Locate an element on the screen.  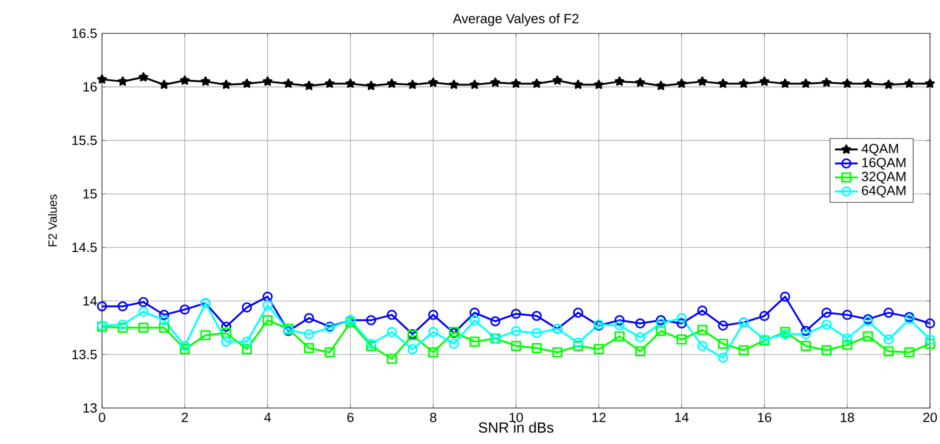
x-axis-title: SNR in dBs is located at coordinates (516, 427).